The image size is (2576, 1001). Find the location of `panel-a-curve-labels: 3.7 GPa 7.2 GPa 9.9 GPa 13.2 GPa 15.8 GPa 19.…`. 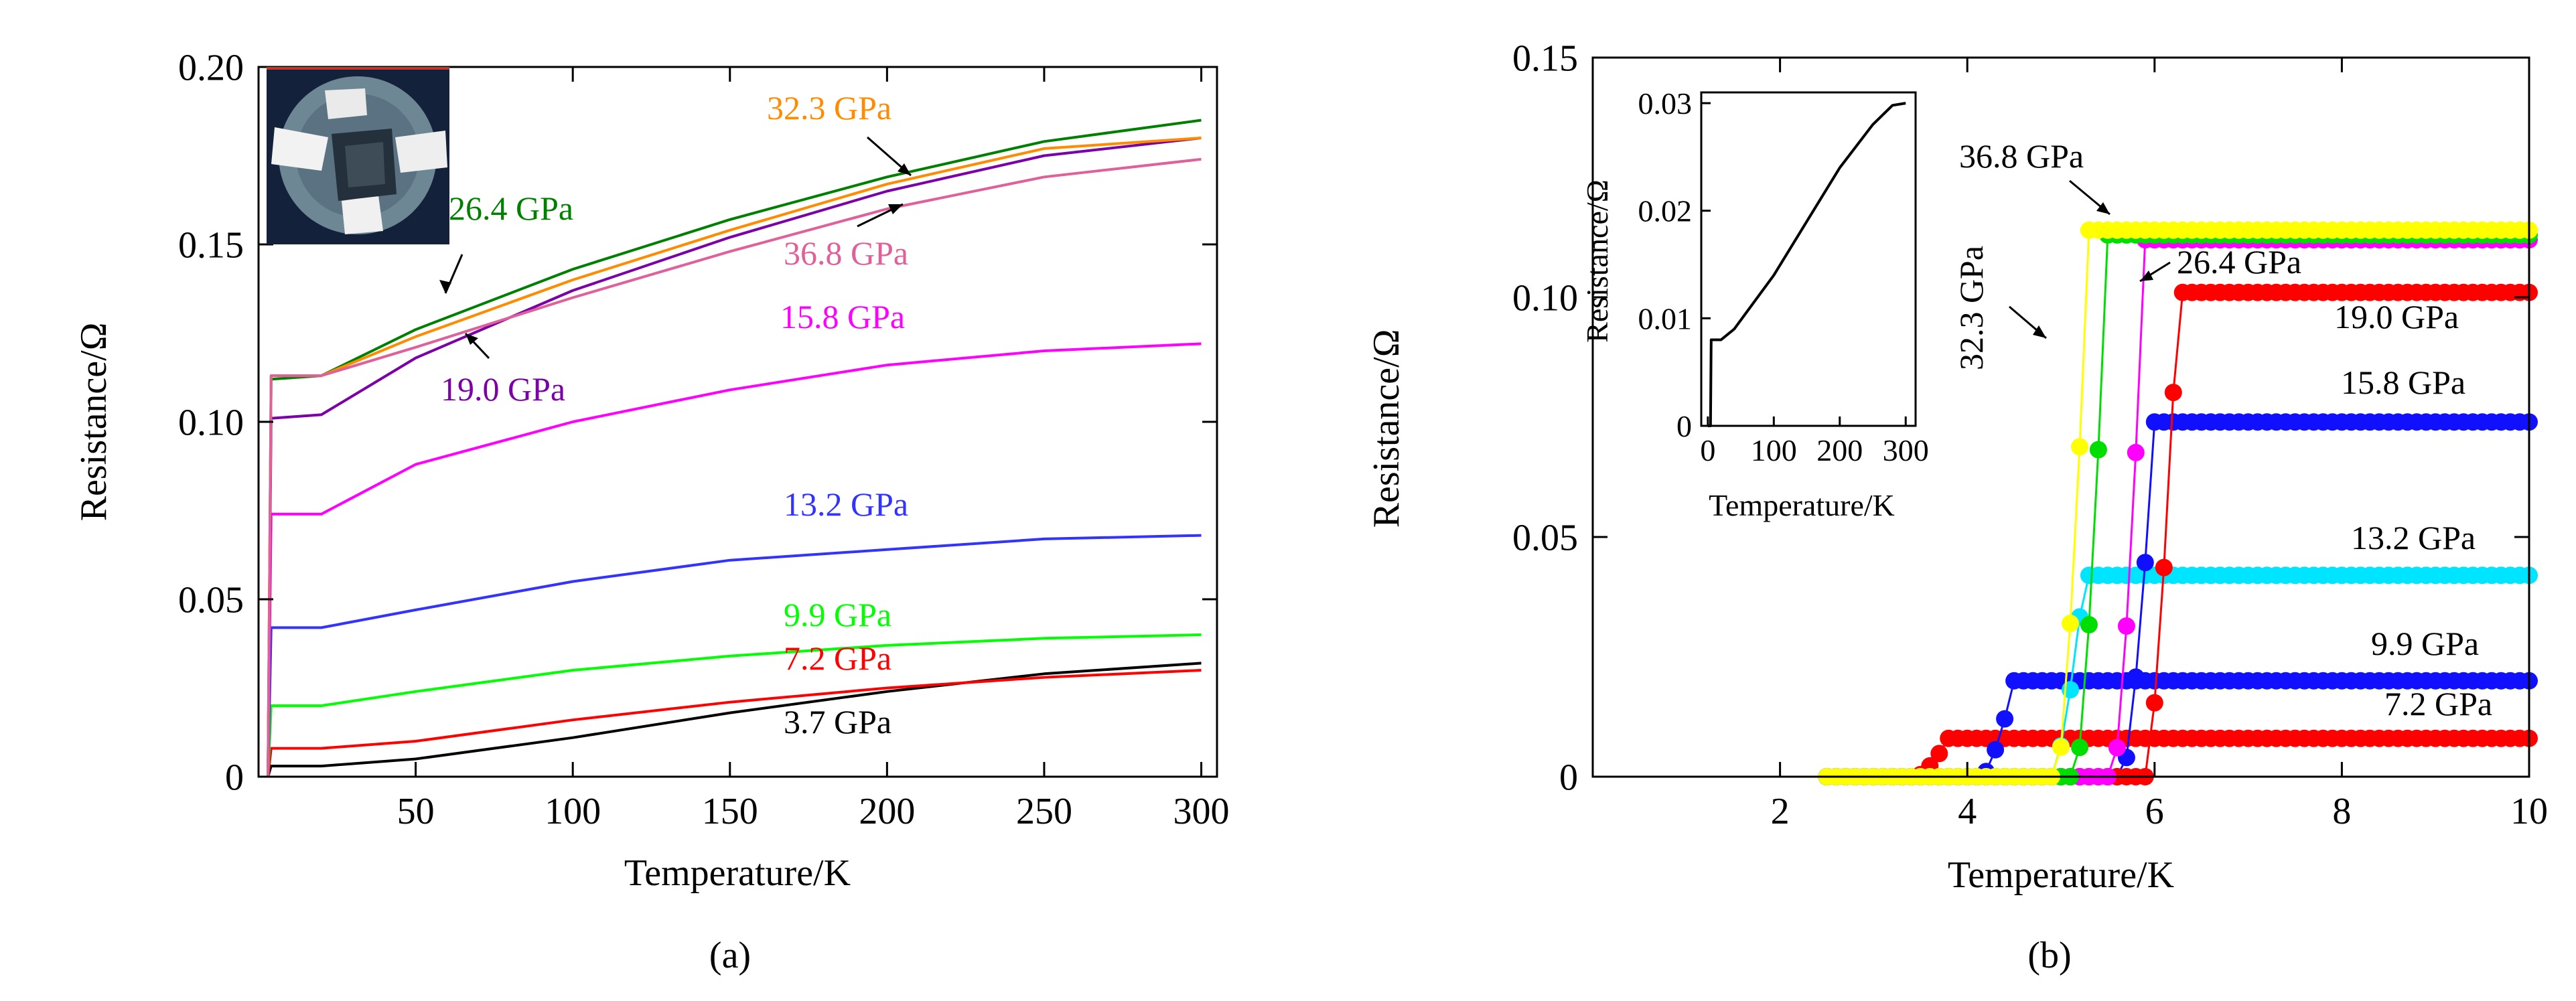

panel-a-curve-labels: 3.7 GPa 7.2 GPa 9.9 GPa 13.2 GPa 15.8 GPa 19.… is located at coordinates (674, 415).